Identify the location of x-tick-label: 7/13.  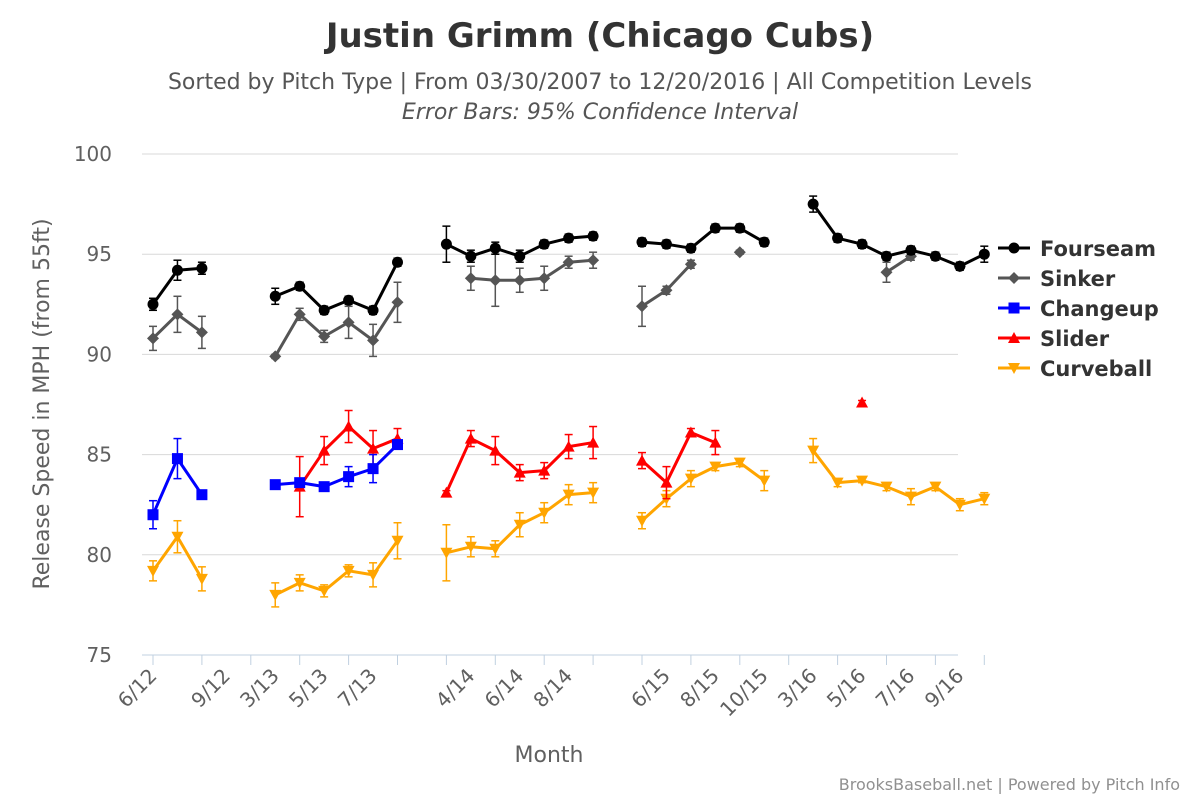
(357, 688).